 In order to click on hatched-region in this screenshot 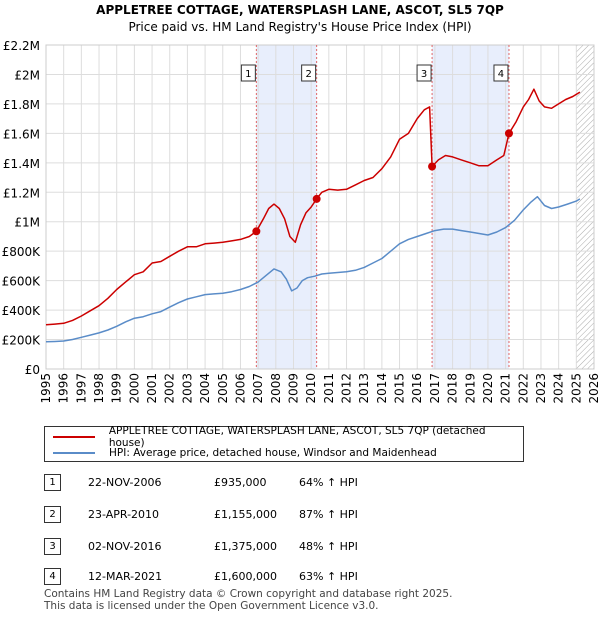, I will do `click(585, 207)`.